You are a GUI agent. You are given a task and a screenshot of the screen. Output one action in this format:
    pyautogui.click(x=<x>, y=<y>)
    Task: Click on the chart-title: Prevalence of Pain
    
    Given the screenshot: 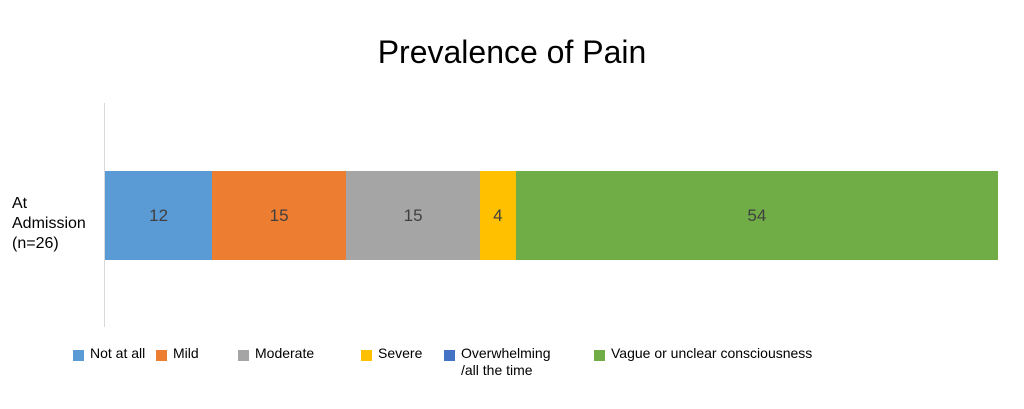 What is the action you would take?
    pyautogui.click(x=512, y=52)
    